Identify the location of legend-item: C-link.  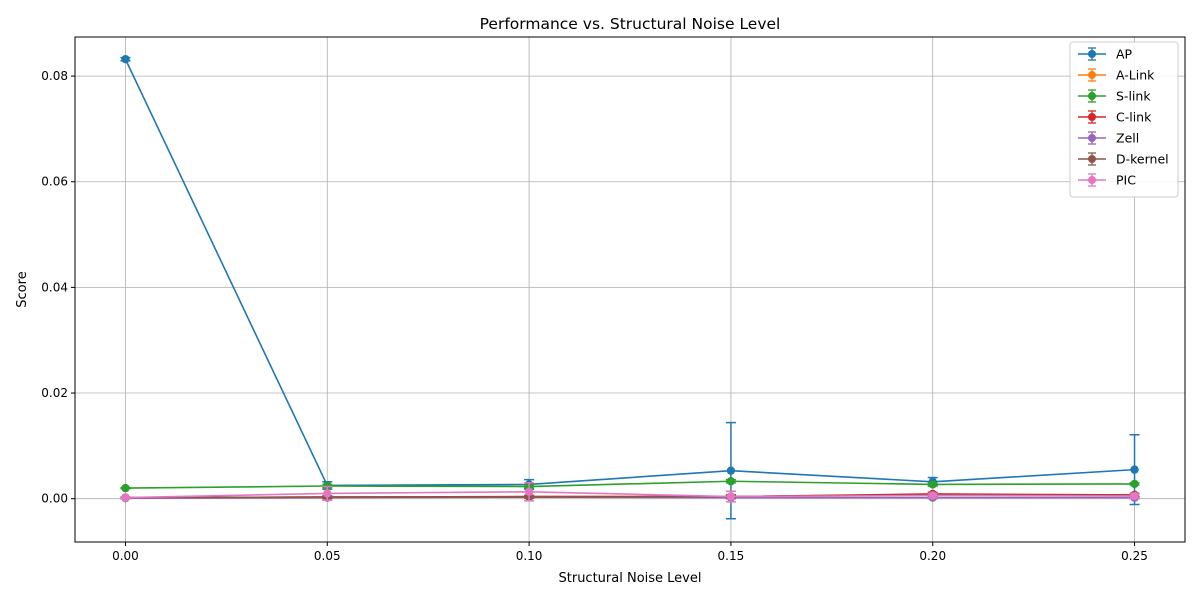
(1115, 117).